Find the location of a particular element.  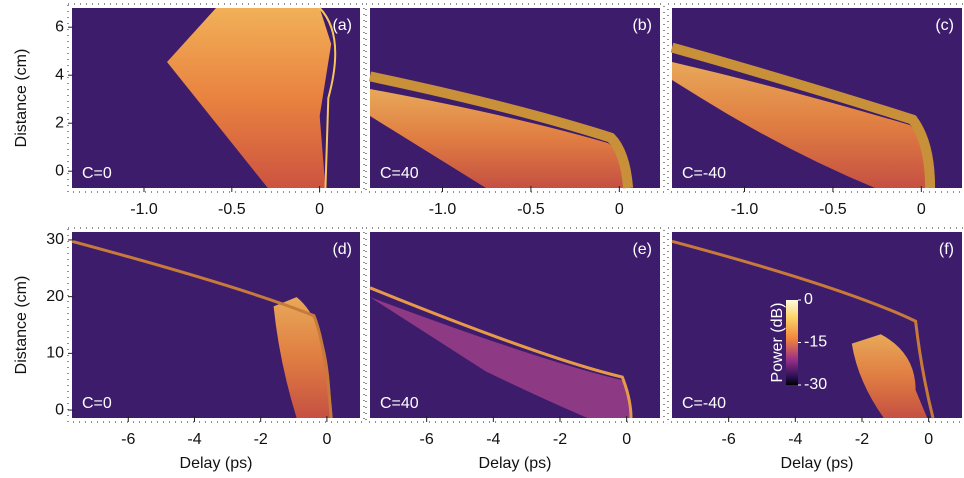

panel-label: (e) is located at coordinates (642, 249).